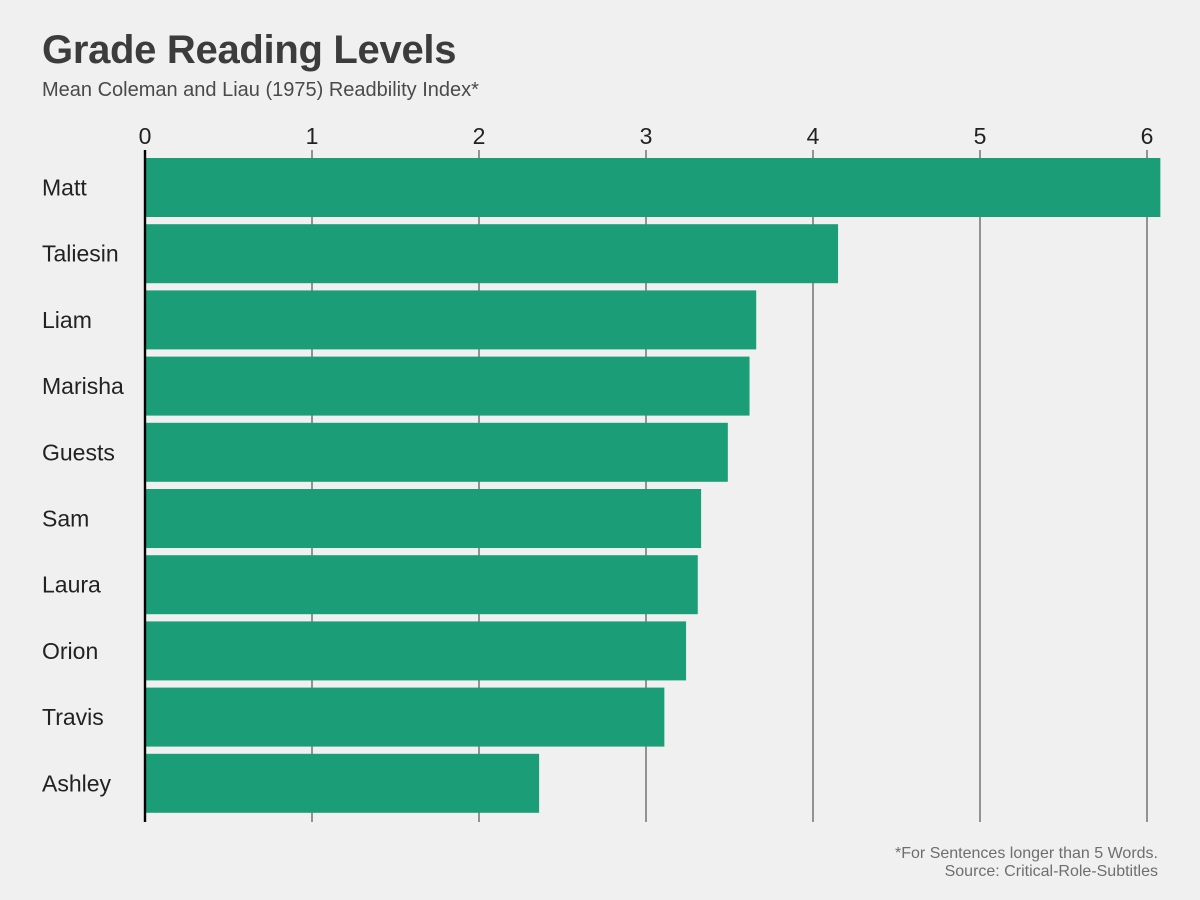  Describe the element at coordinates (416, 651) in the screenshot. I see `bar-orion` at that location.